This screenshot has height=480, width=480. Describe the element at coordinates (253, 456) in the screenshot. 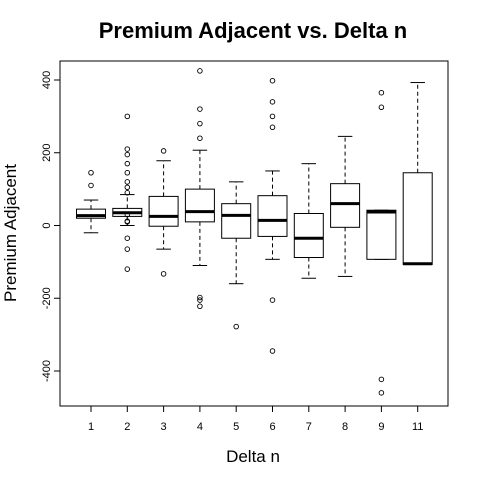

I see `x-axis-label: Delta n` at that location.